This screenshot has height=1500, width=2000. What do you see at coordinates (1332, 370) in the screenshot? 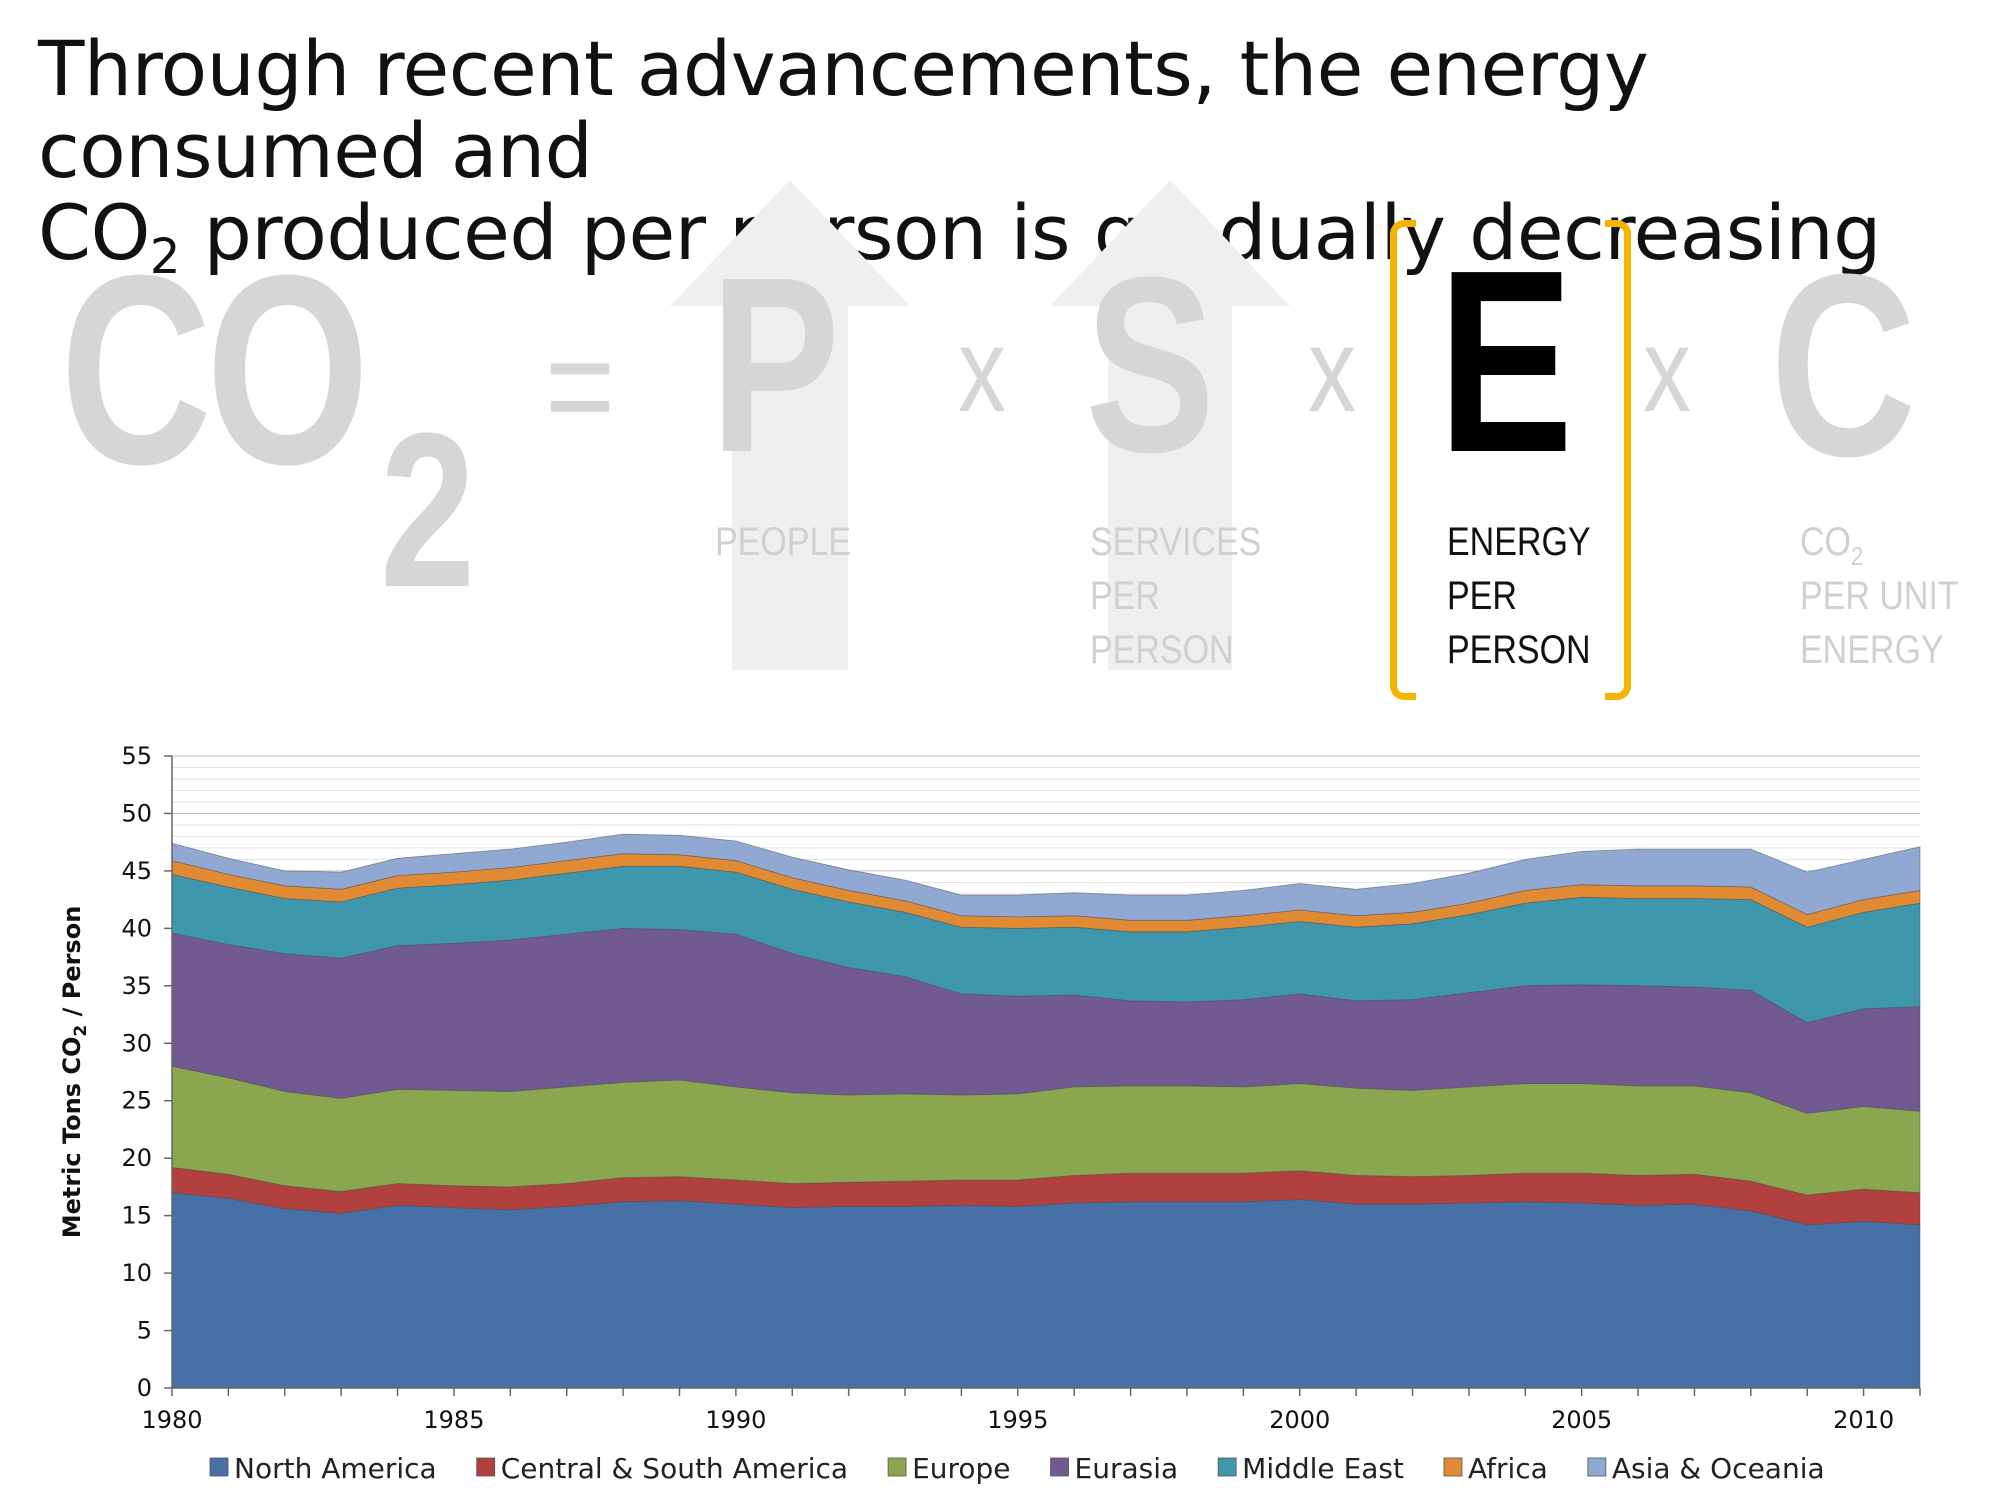
I see `eq-times-2: x` at bounding box center [1332, 370].